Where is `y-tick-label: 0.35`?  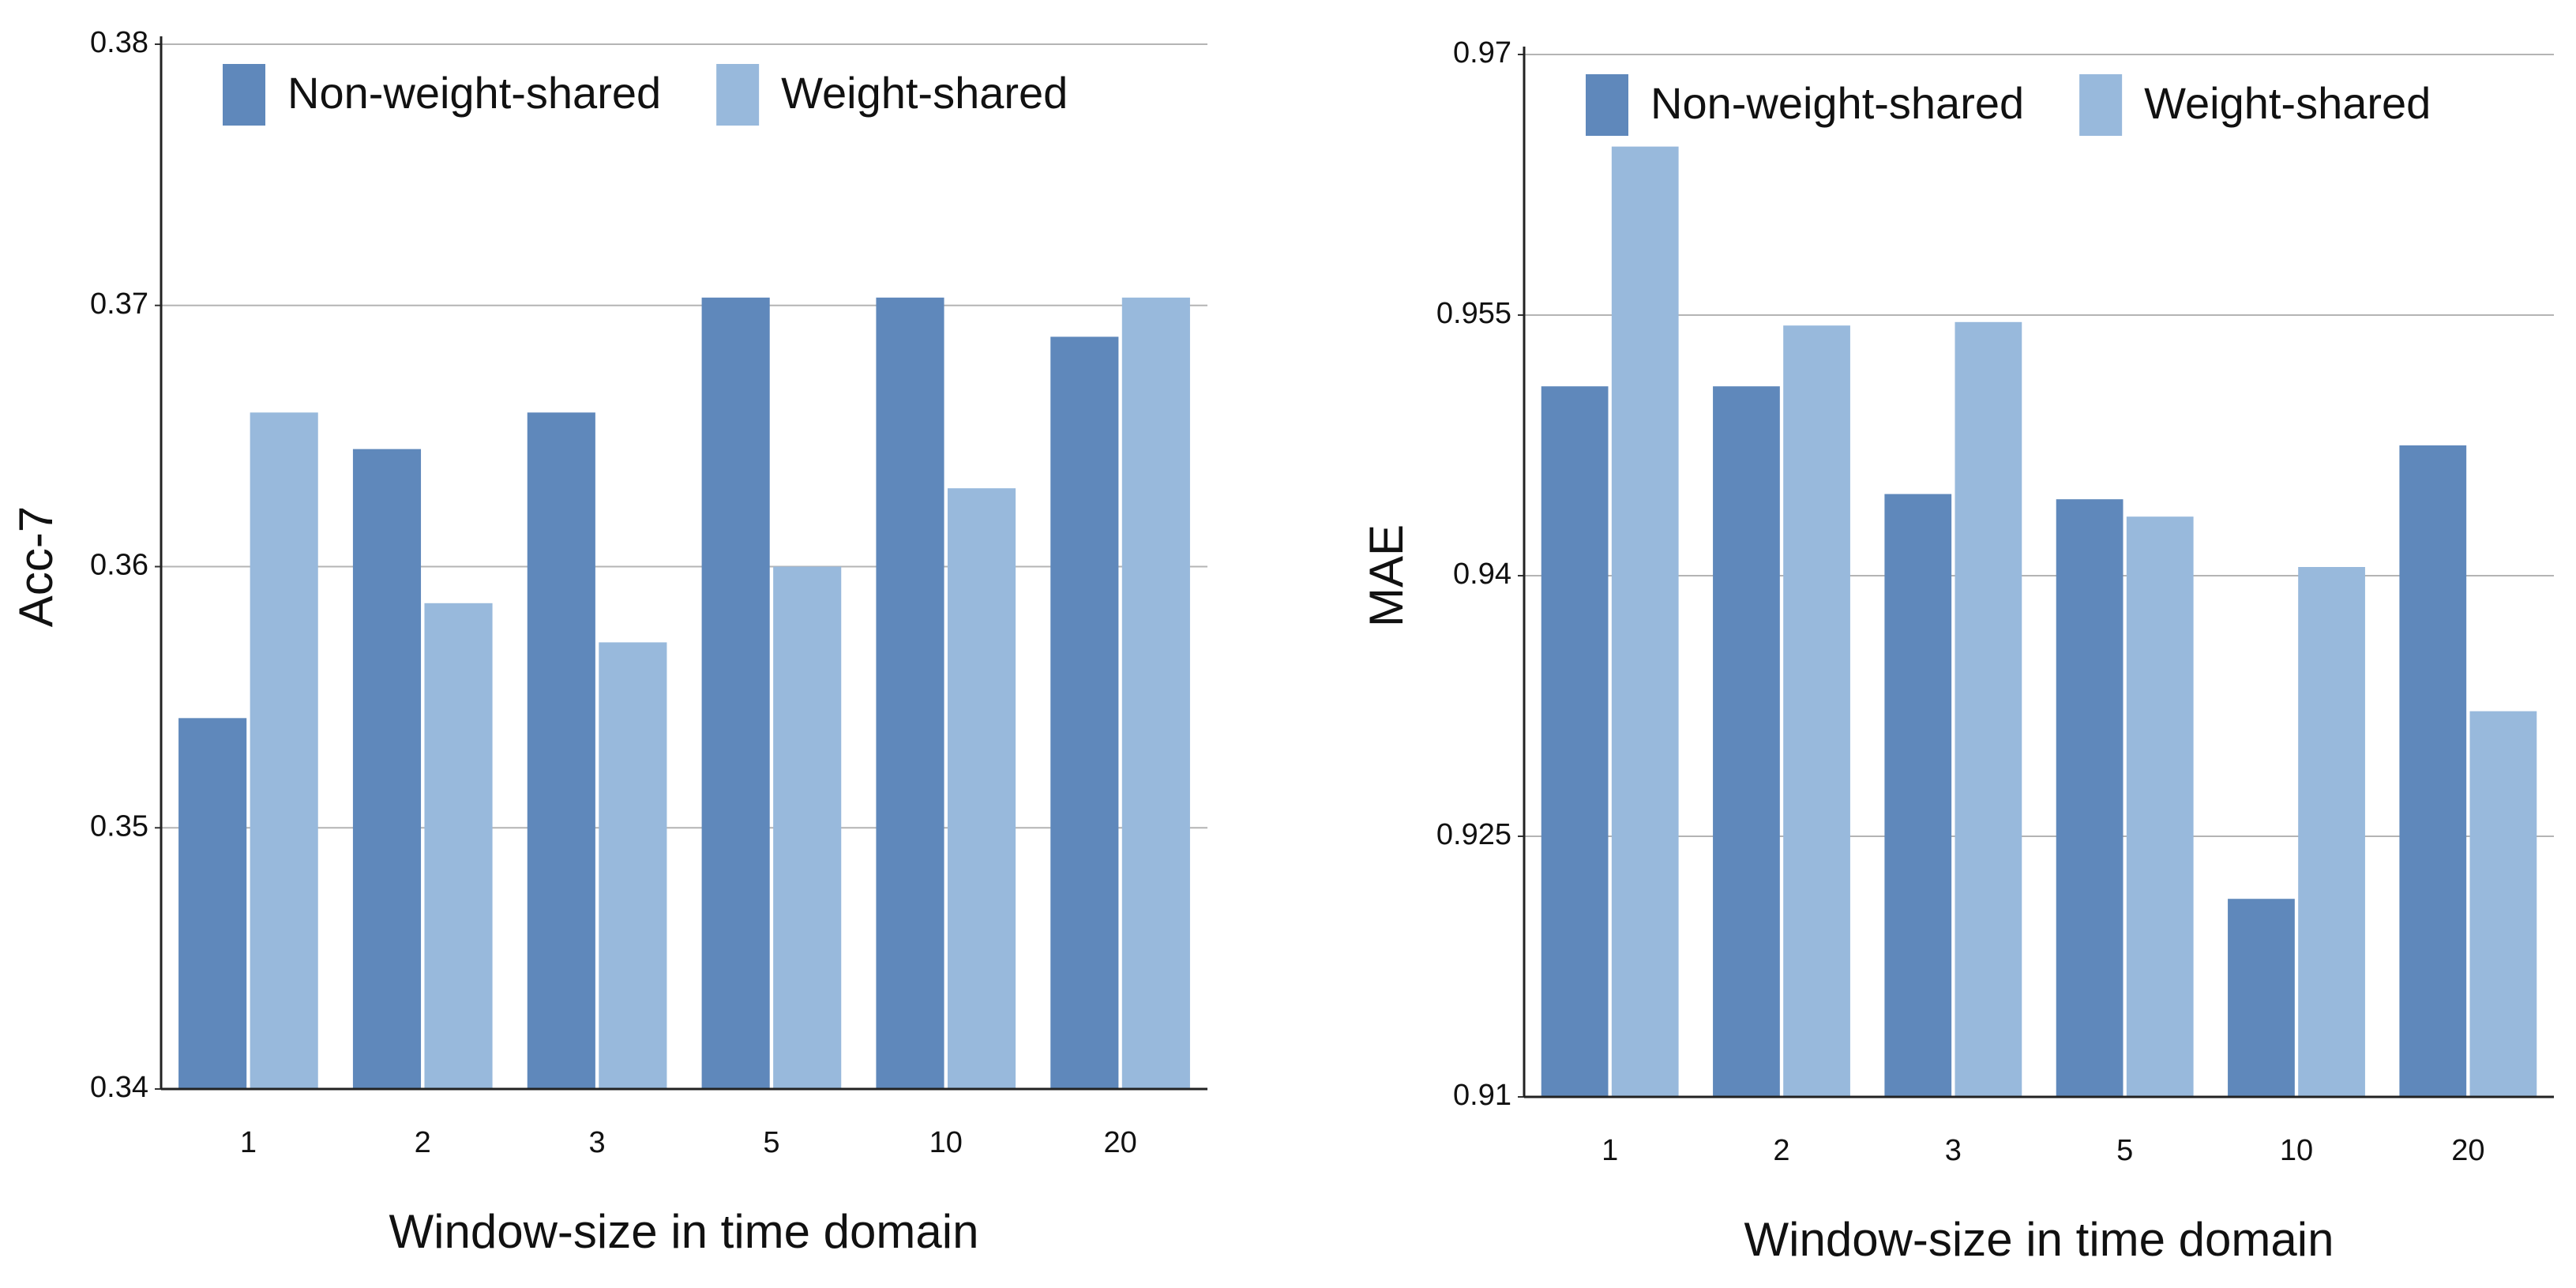 y-tick-label: 0.35 is located at coordinates (119, 826).